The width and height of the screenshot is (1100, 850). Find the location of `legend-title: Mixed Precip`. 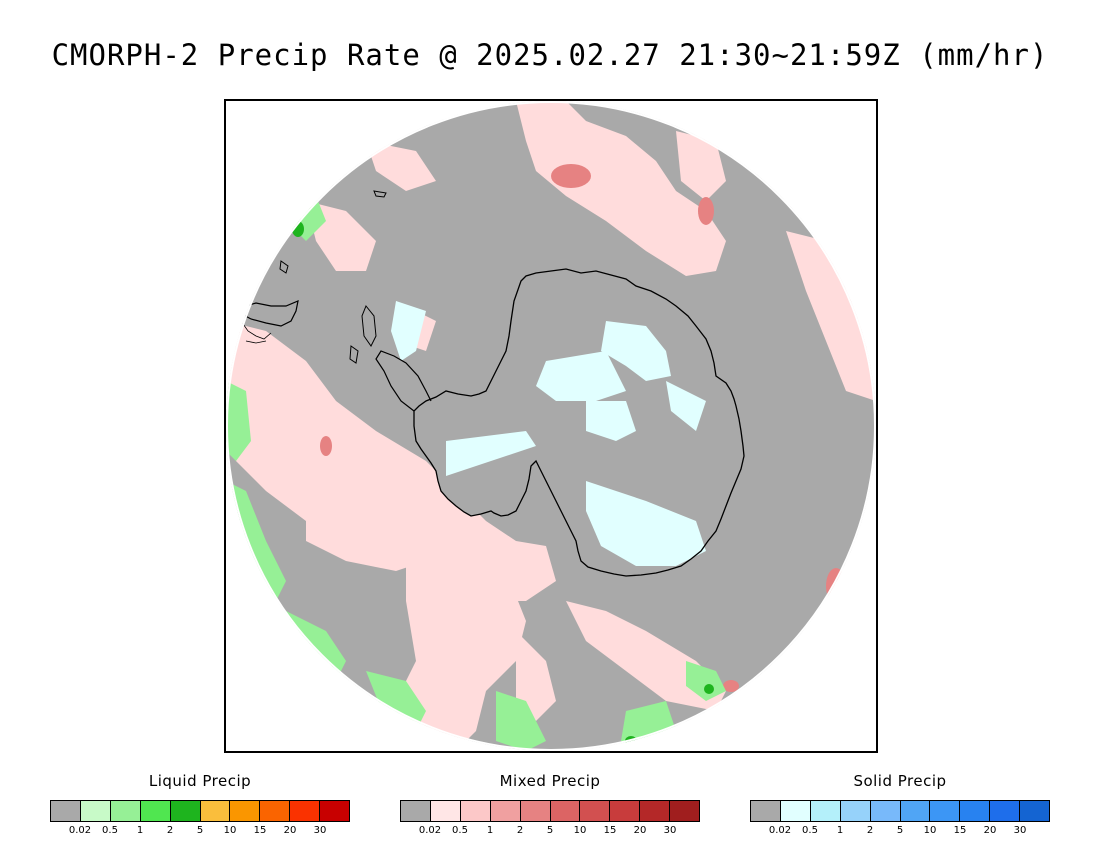

legend-title: Mixed Precip is located at coordinates (550, 781).